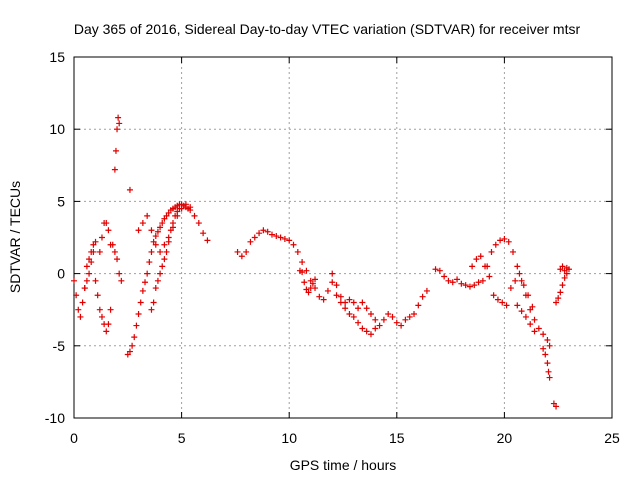 This screenshot has height=480, width=640. What do you see at coordinates (59, 346) in the screenshot?
I see `y-tick-label: -5` at bounding box center [59, 346].